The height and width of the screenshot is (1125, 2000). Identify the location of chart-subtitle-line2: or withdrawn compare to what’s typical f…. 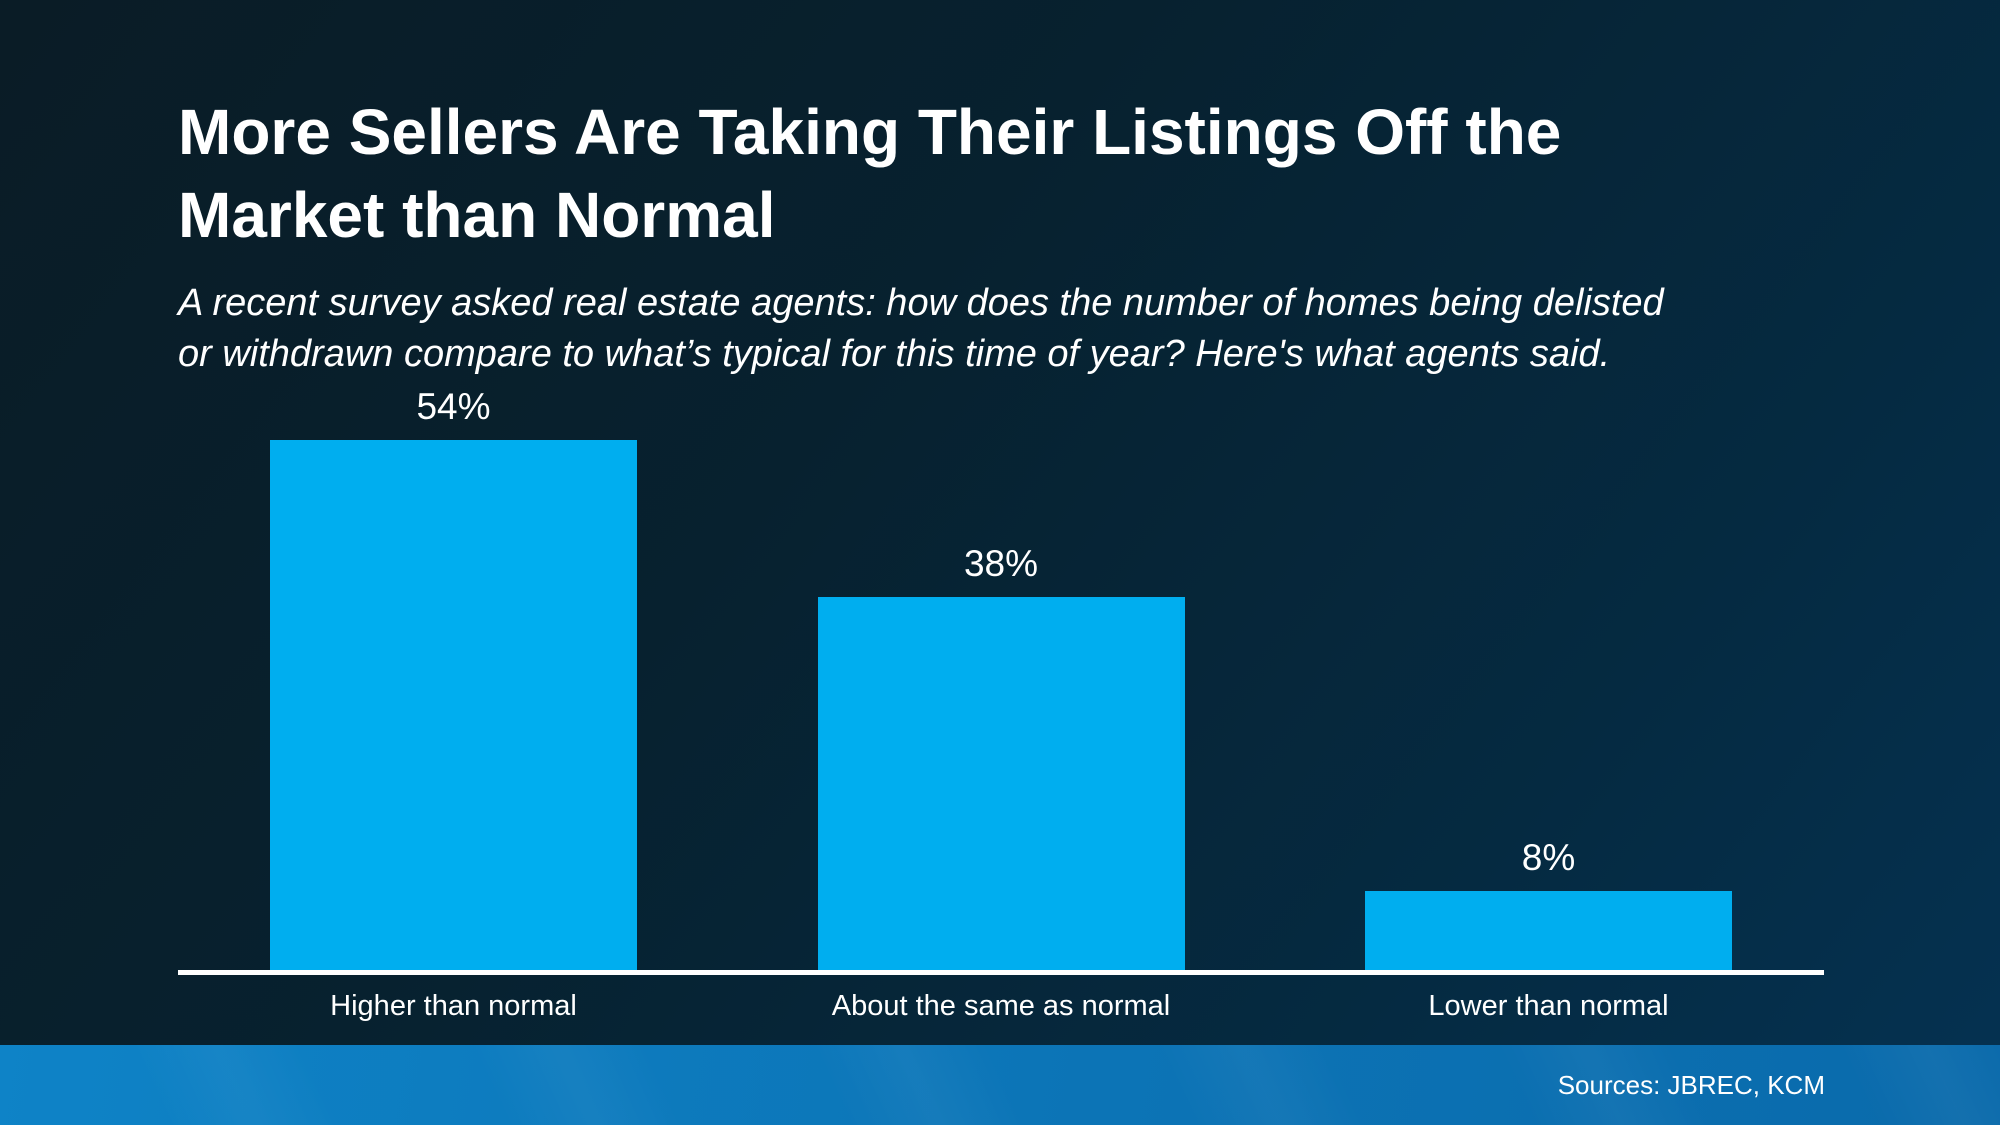
(894, 354).